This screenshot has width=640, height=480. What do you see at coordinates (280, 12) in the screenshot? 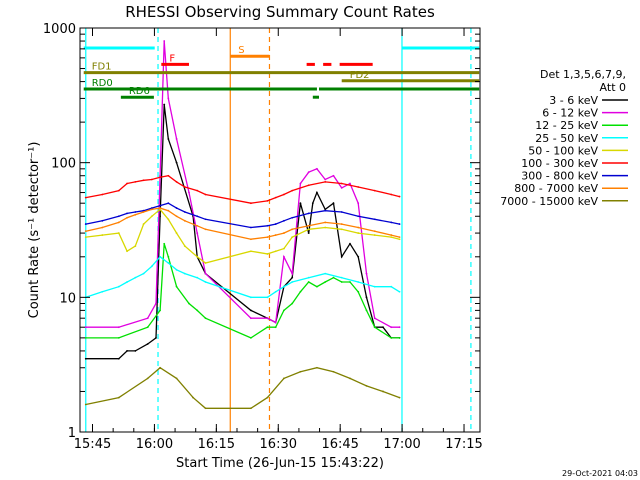
I see `chart-title: RHESSI Observing Summary Count Rates` at bounding box center [280, 12].